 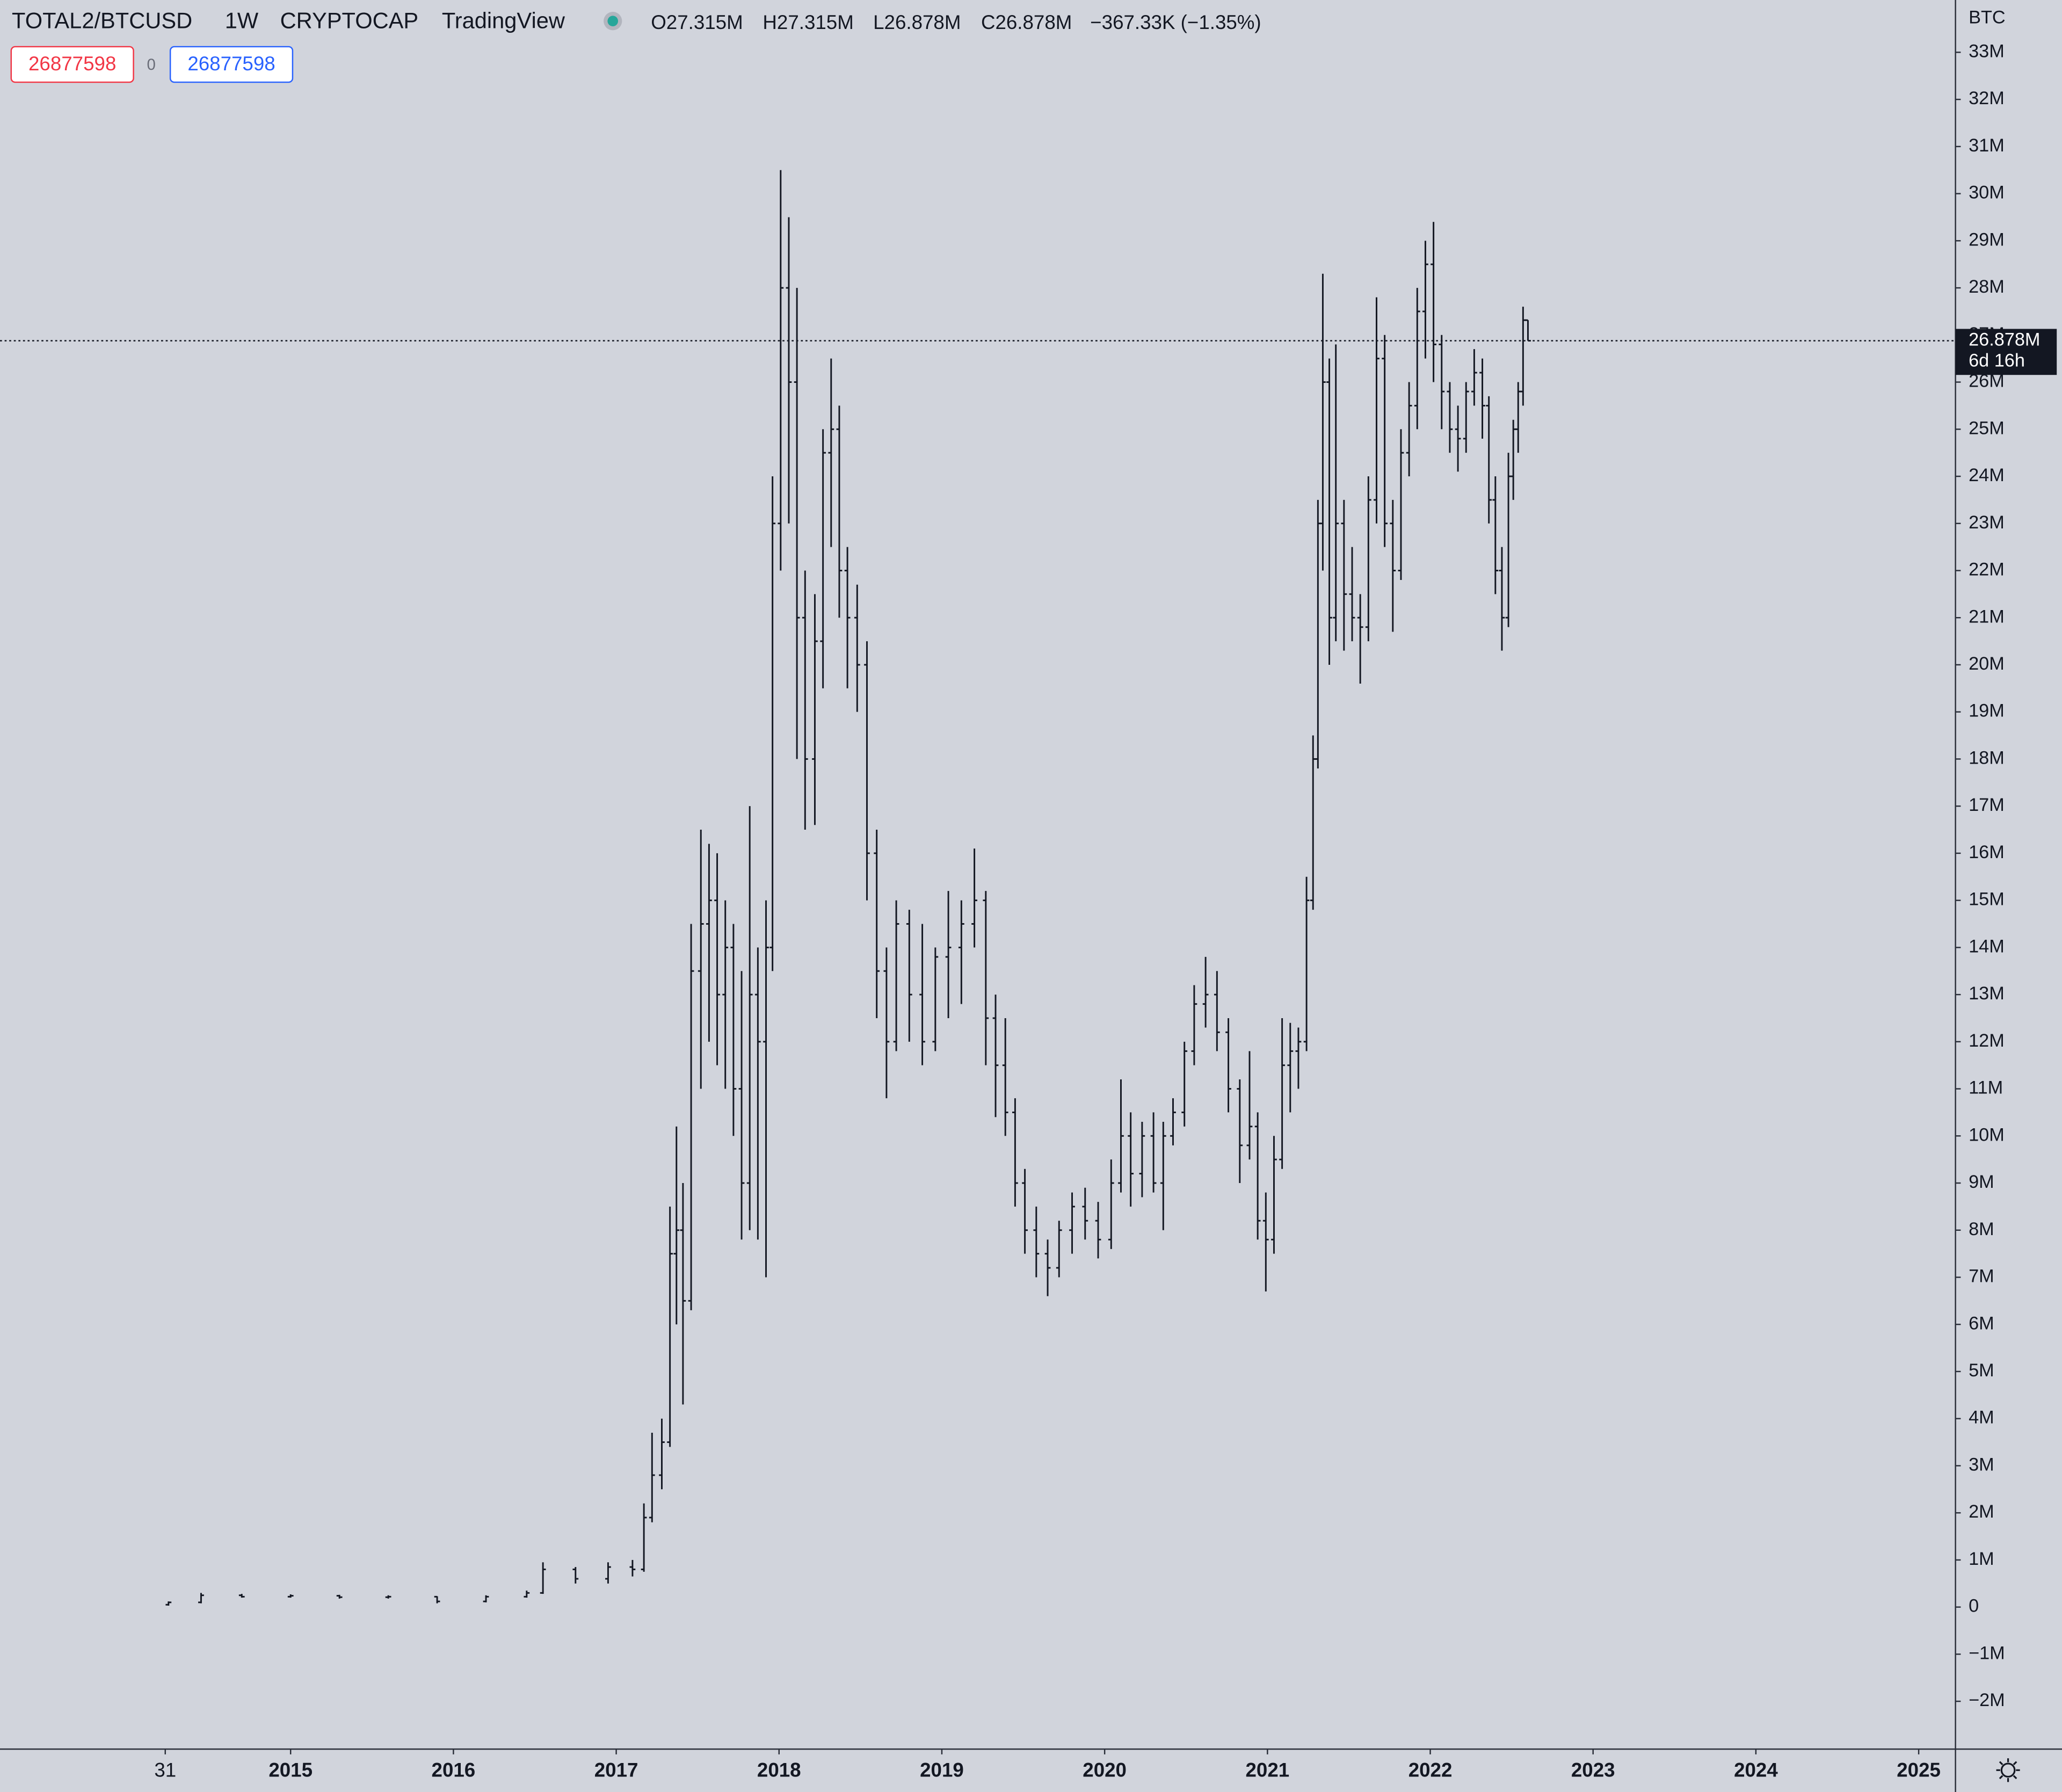 I want to click on settings-icon, so click(x=2008, y=1770).